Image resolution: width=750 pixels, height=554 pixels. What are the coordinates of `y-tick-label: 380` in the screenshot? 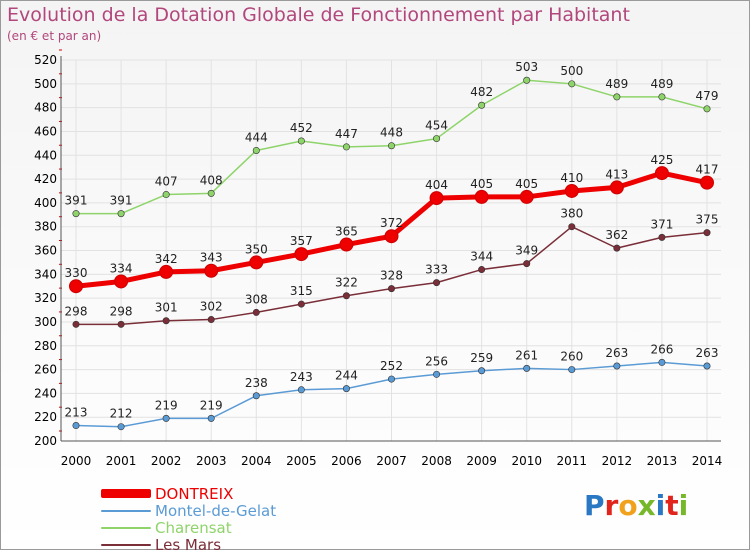 It's located at (45, 227).